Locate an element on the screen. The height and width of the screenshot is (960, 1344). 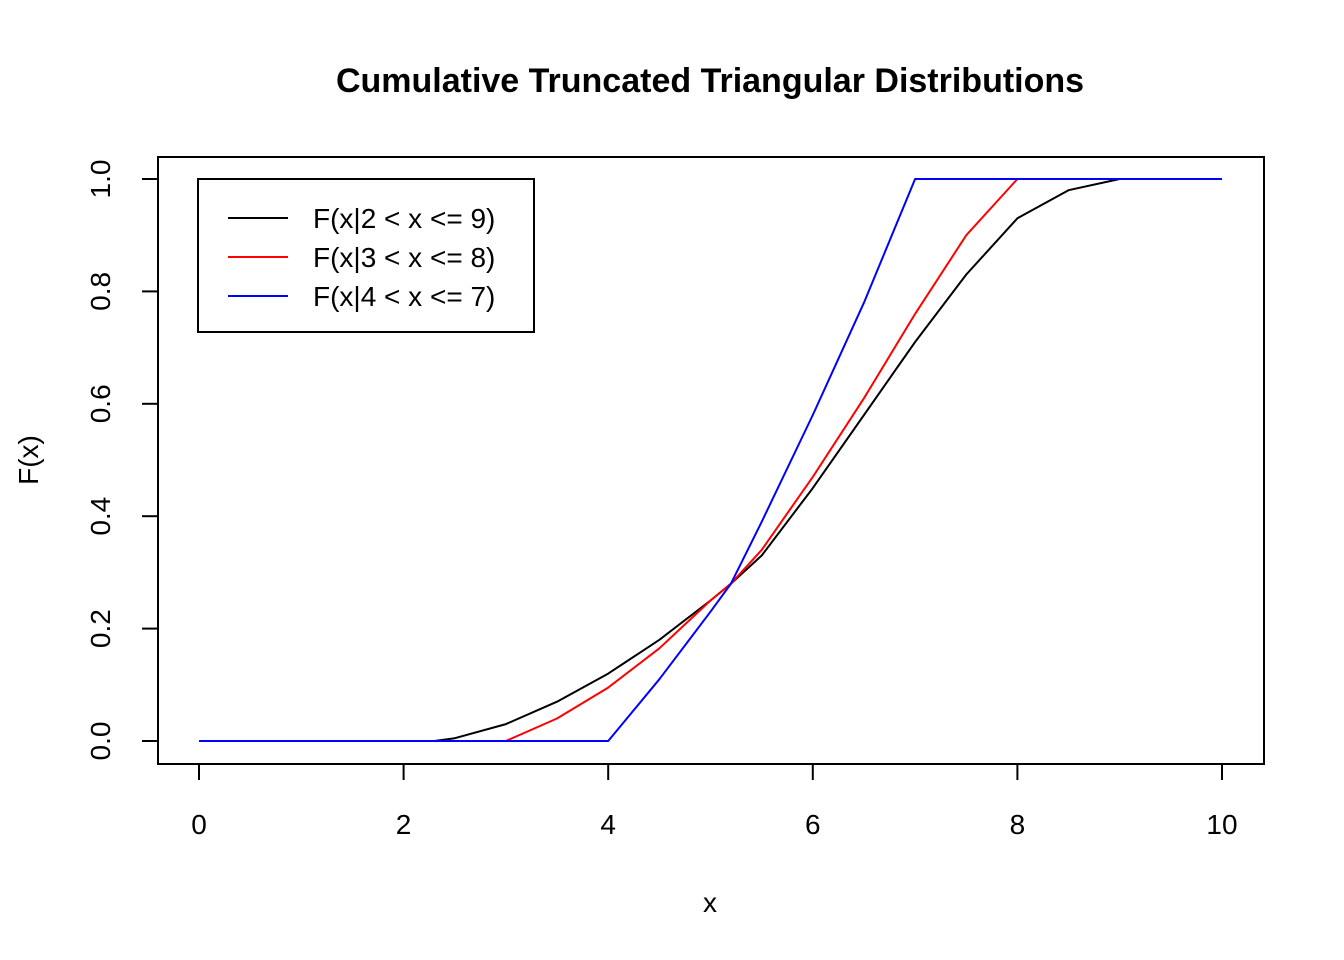
y-tick-label: 0.8 is located at coordinates (100, 291).